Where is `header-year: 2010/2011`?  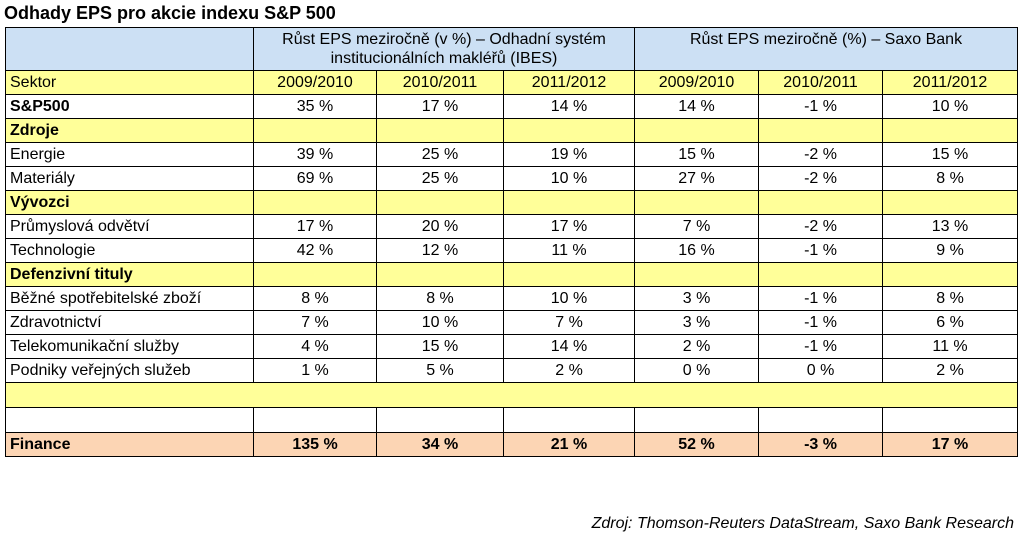 header-year: 2010/2011 is located at coordinates (821, 82).